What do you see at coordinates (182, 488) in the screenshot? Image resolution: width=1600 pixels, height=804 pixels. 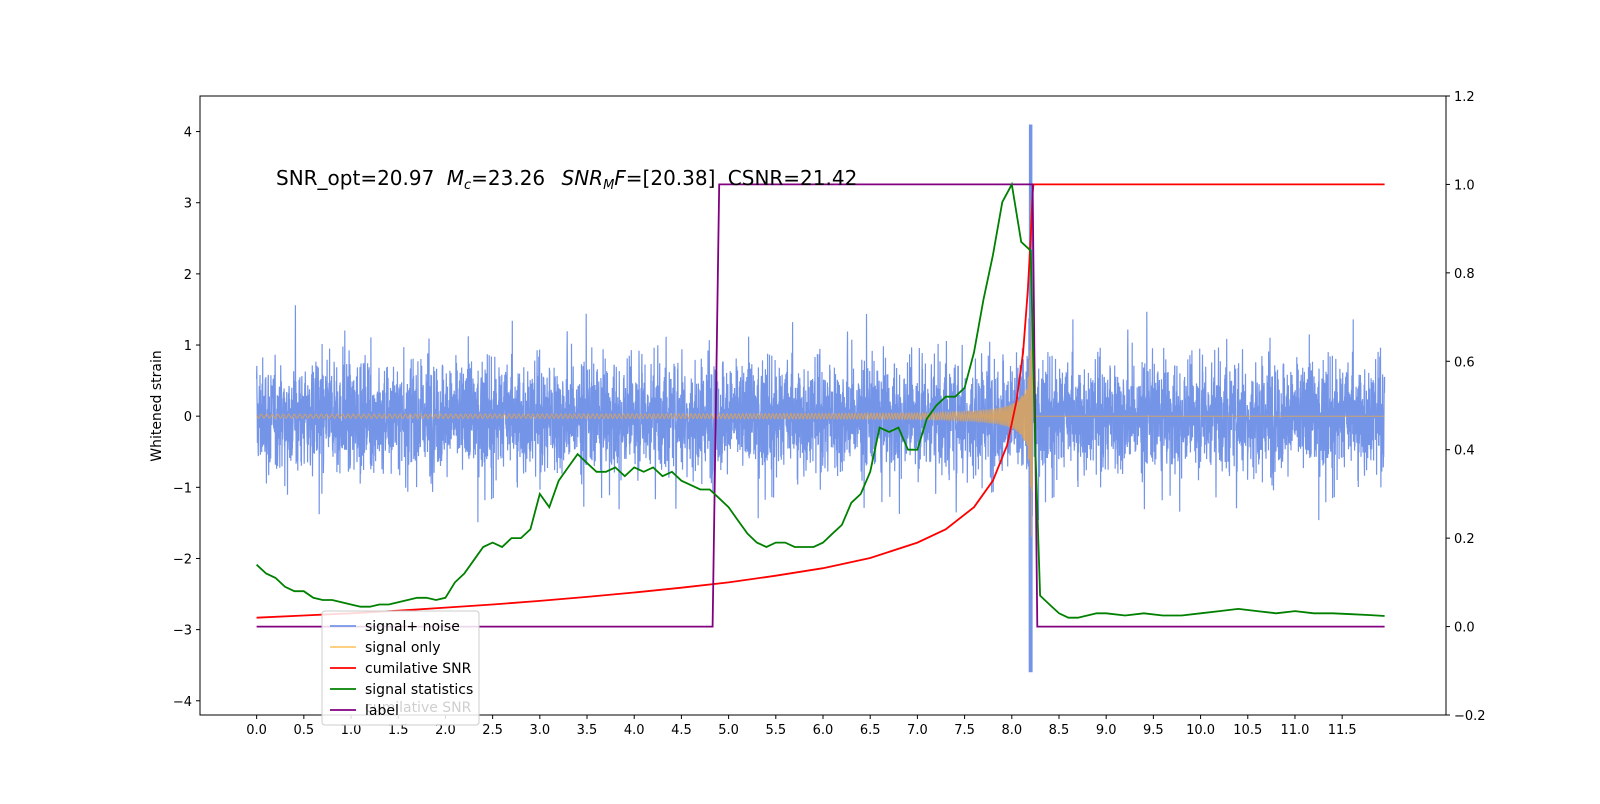 I see `y-tick-label: −1` at bounding box center [182, 488].